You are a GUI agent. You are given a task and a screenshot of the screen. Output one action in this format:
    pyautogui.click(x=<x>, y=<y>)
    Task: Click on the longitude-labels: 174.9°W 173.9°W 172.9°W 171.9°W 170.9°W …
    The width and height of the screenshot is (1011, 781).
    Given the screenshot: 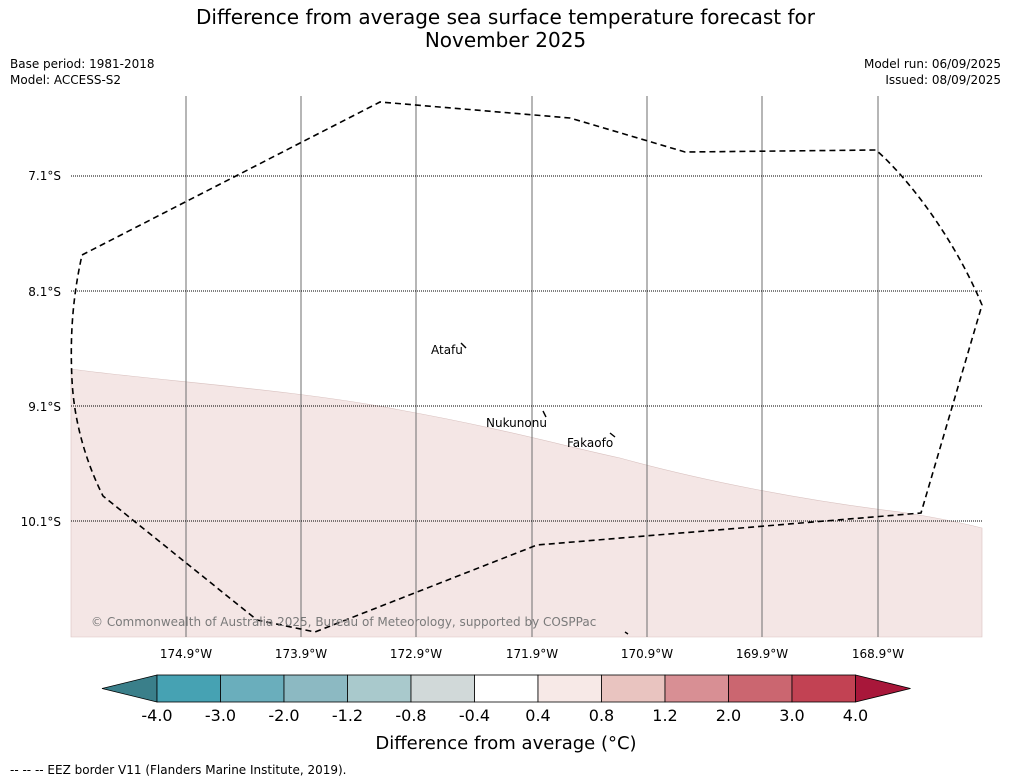 What is the action you would take?
    pyautogui.click(x=532, y=654)
    